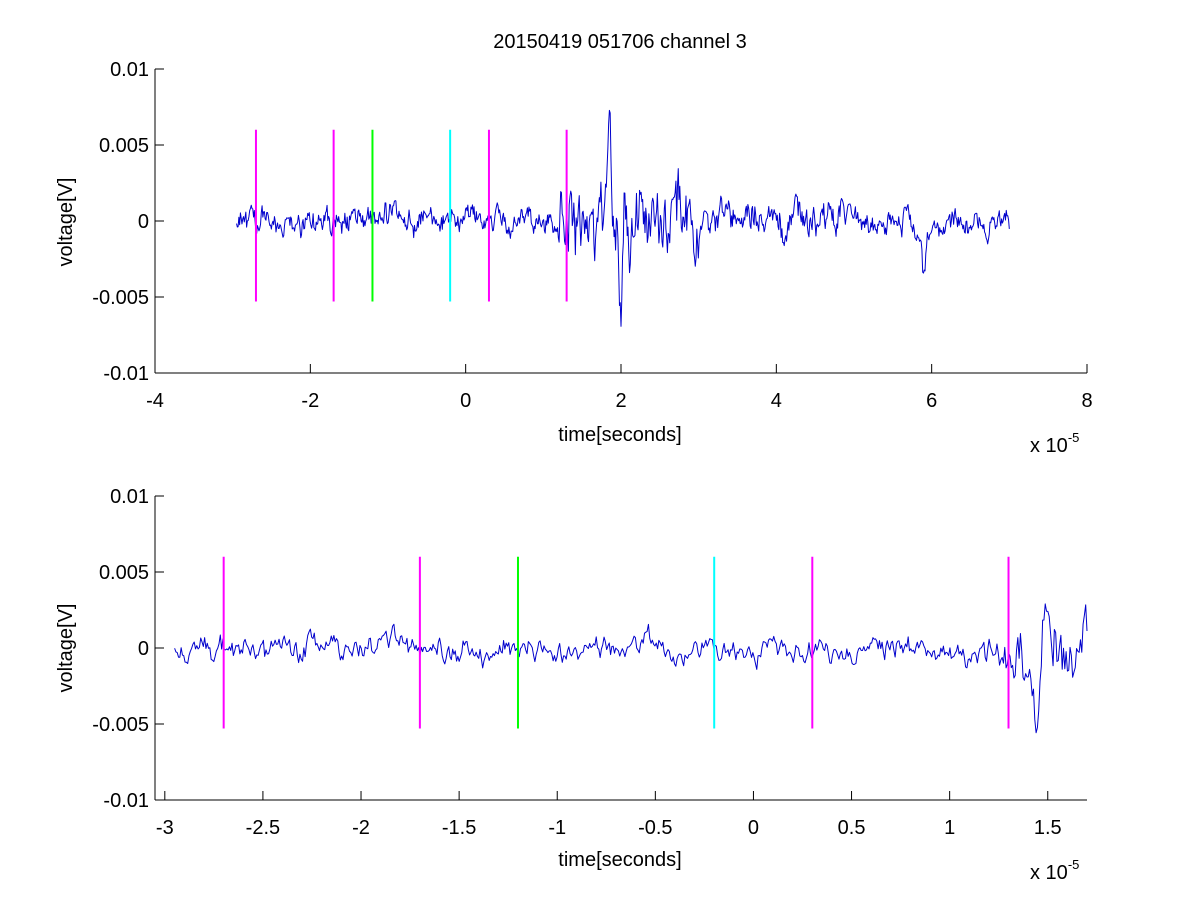  Describe the element at coordinates (465, 401) in the screenshot. I see `top-plot-x-tick-label: 0` at that location.